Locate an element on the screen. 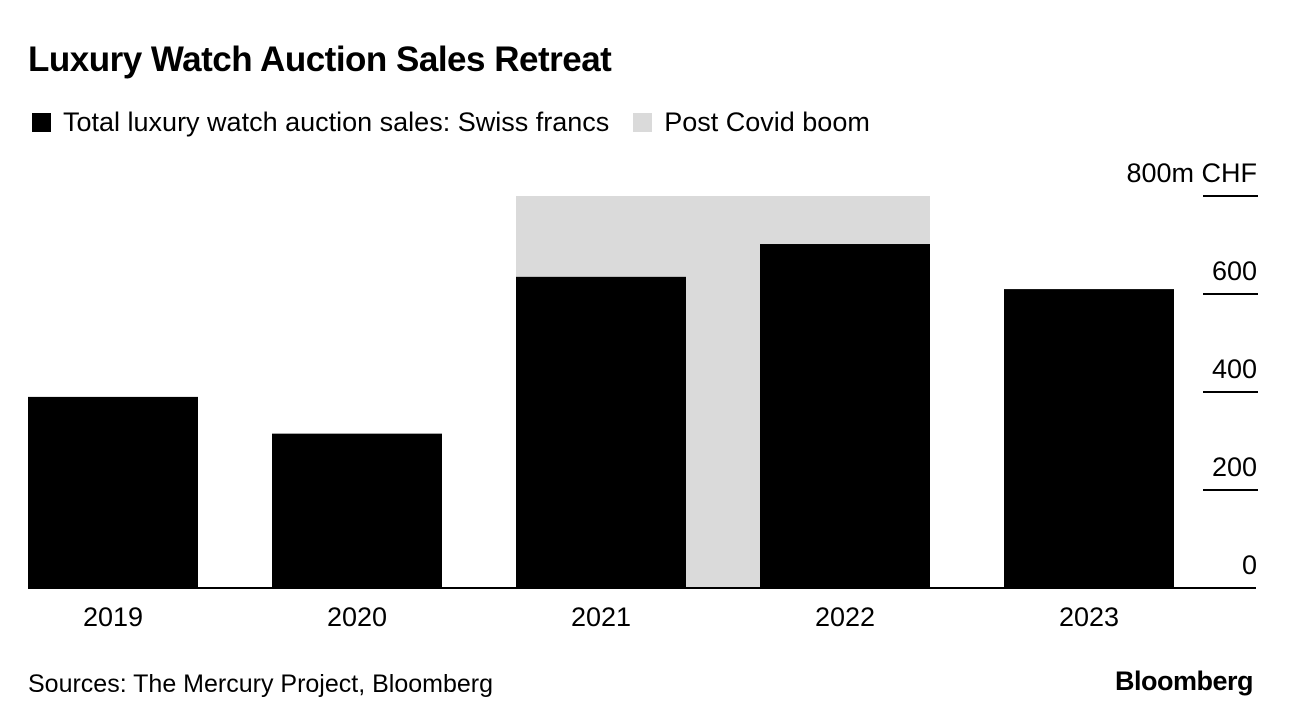 The height and width of the screenshot is (726, 1292). bar-2019 is located at coordinates (113, 492).